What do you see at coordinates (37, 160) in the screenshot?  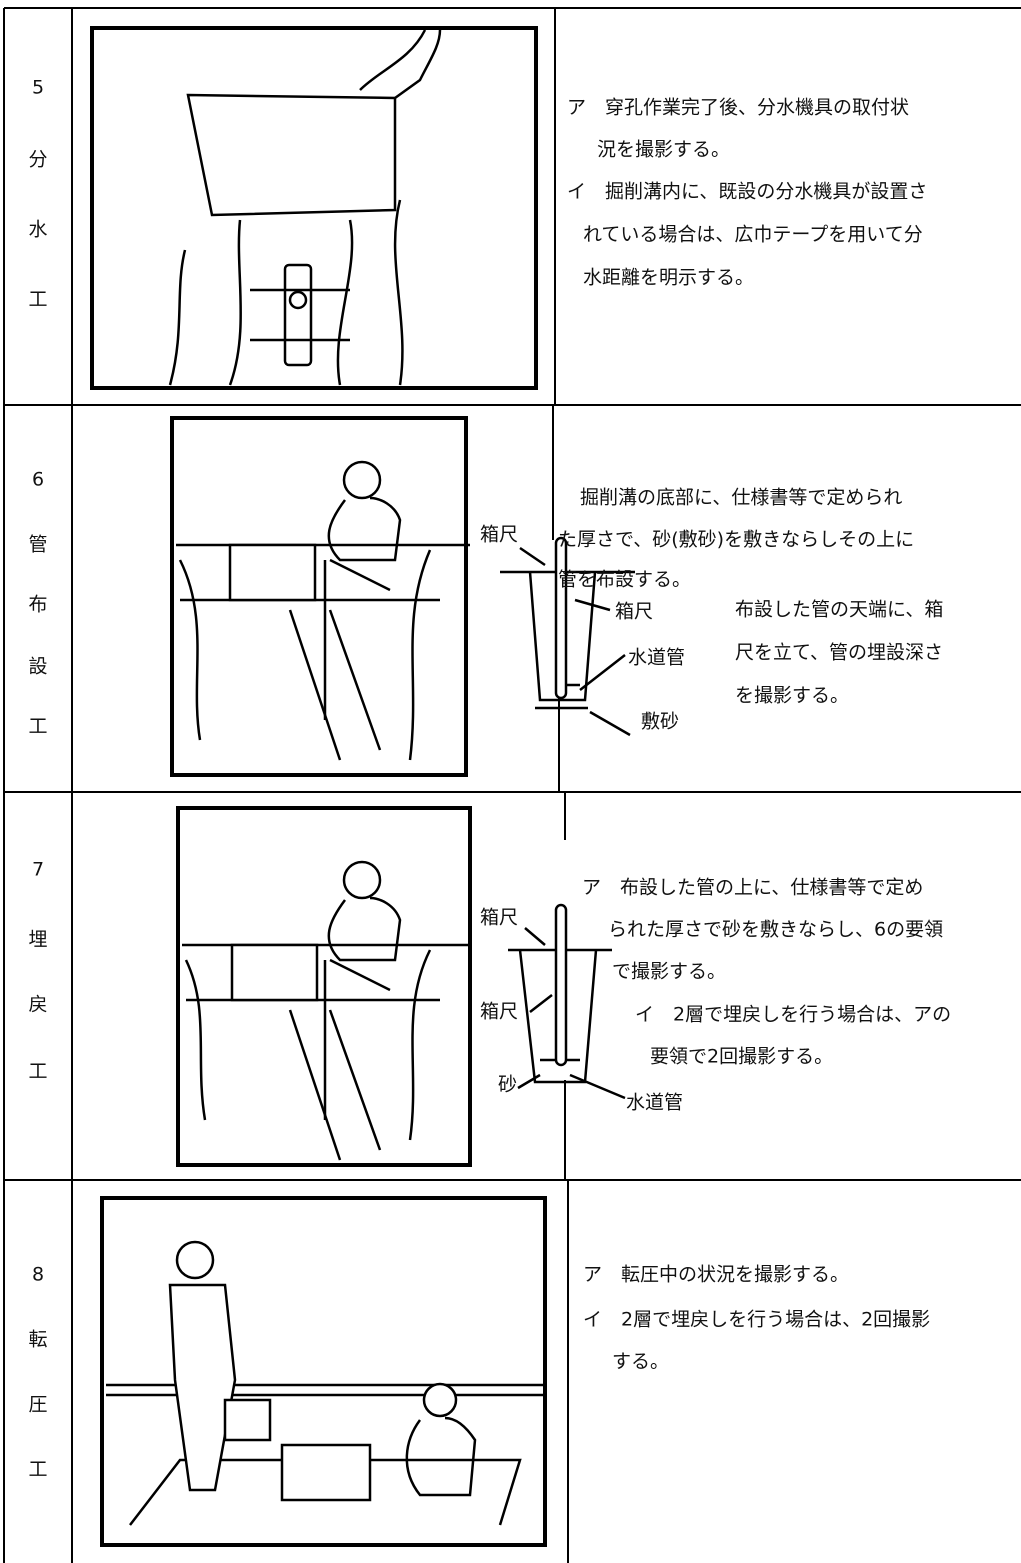 I see `row-name-char: 分` at bounding box center [37, 160].